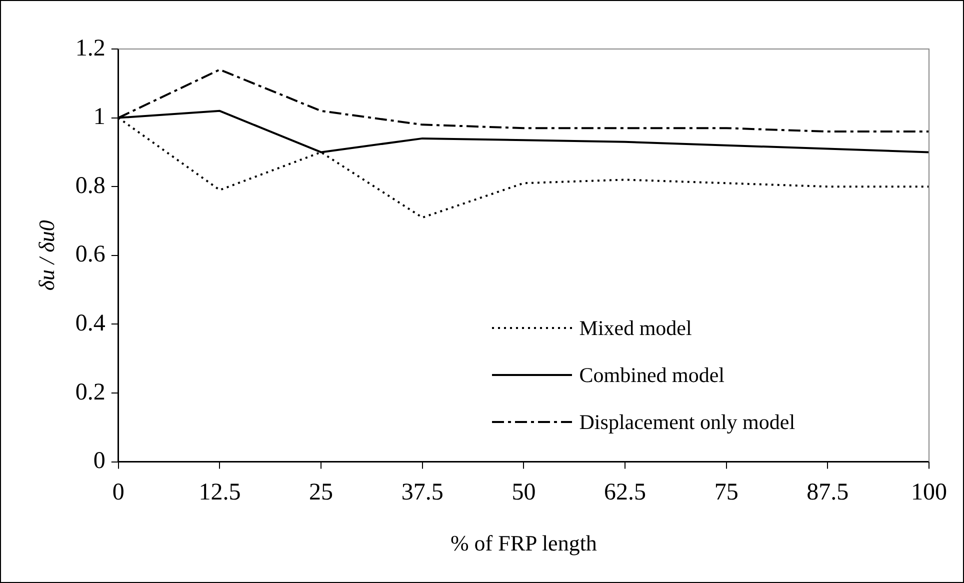  I want to click on y-tick-label: 0, so click(99, 461).